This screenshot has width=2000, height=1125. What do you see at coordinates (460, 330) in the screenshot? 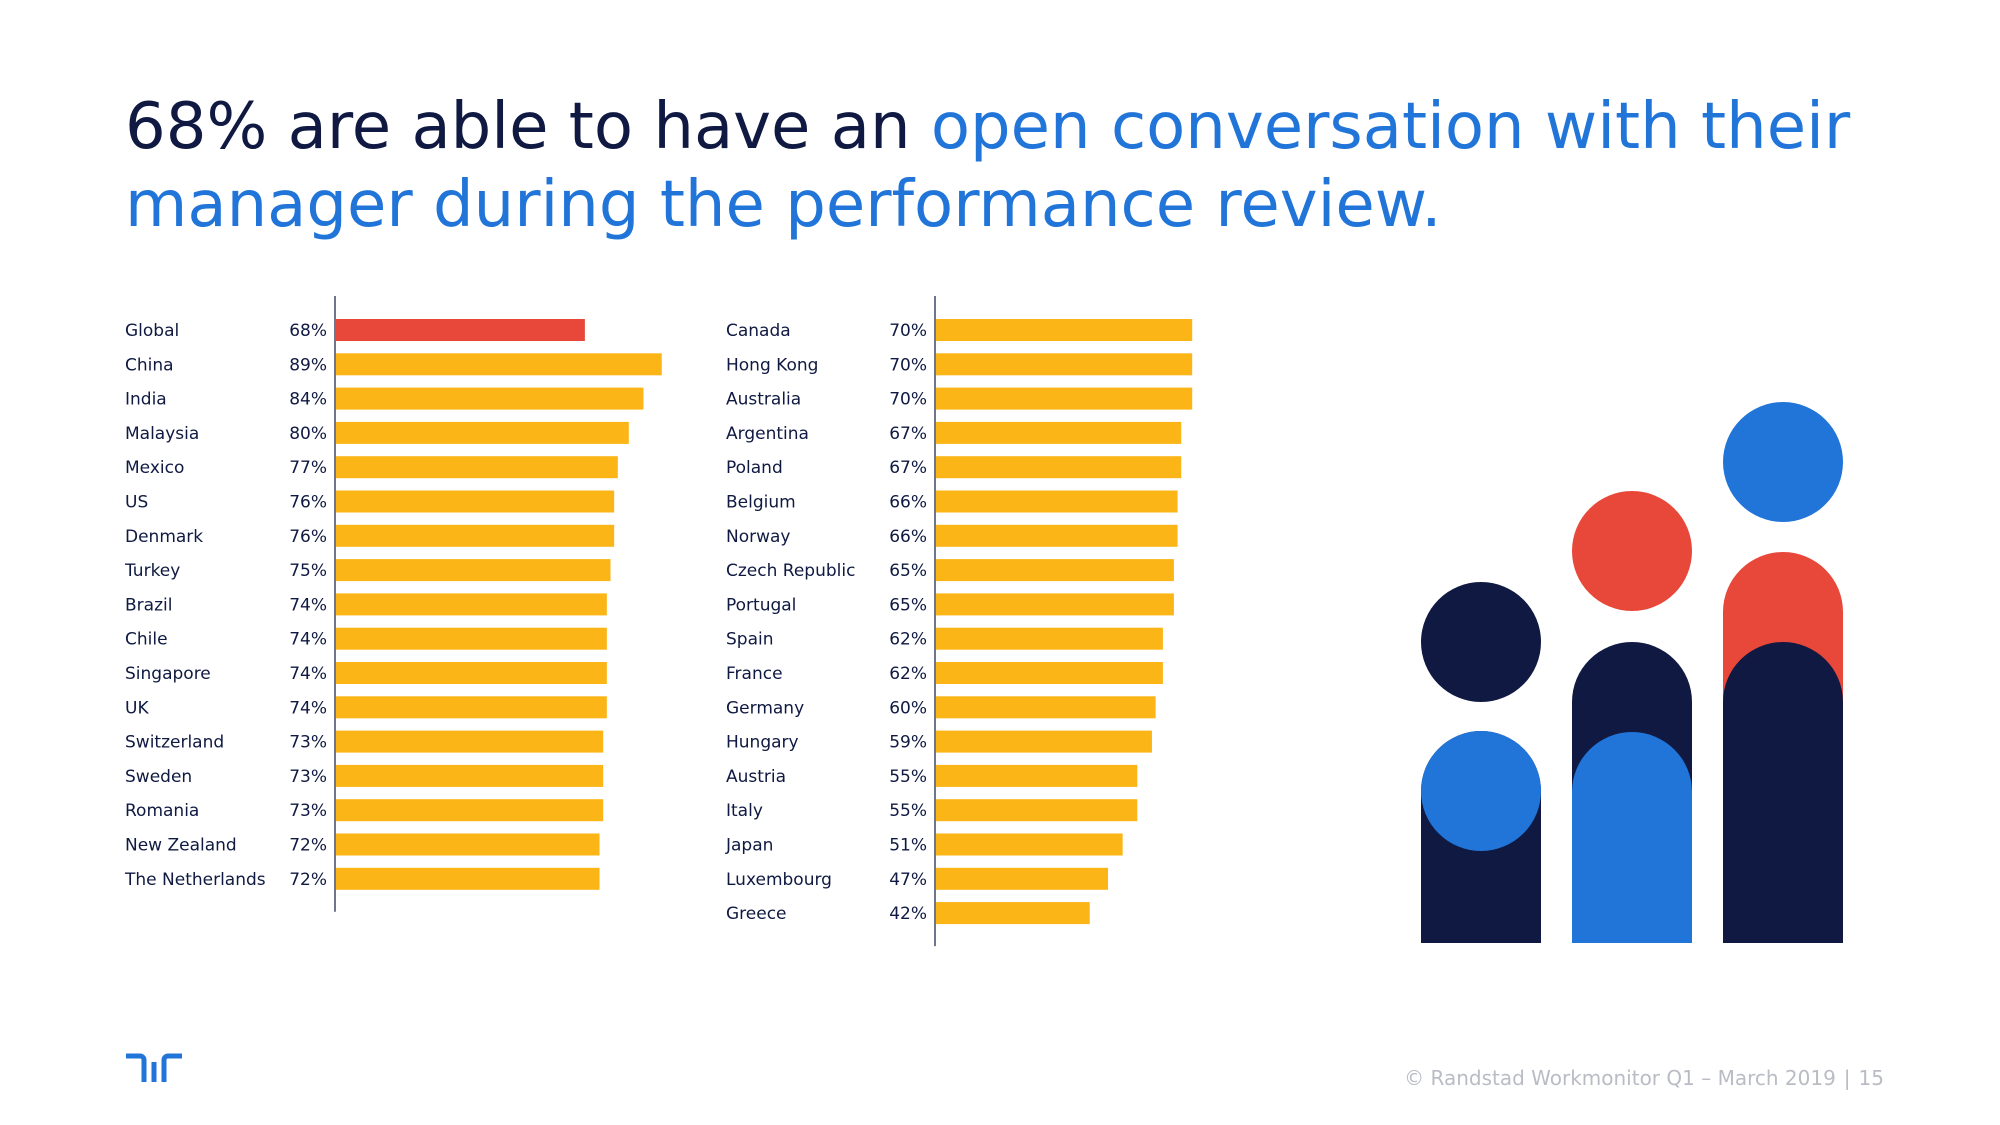
I see `bar-global` at bounding box center [460, 330].